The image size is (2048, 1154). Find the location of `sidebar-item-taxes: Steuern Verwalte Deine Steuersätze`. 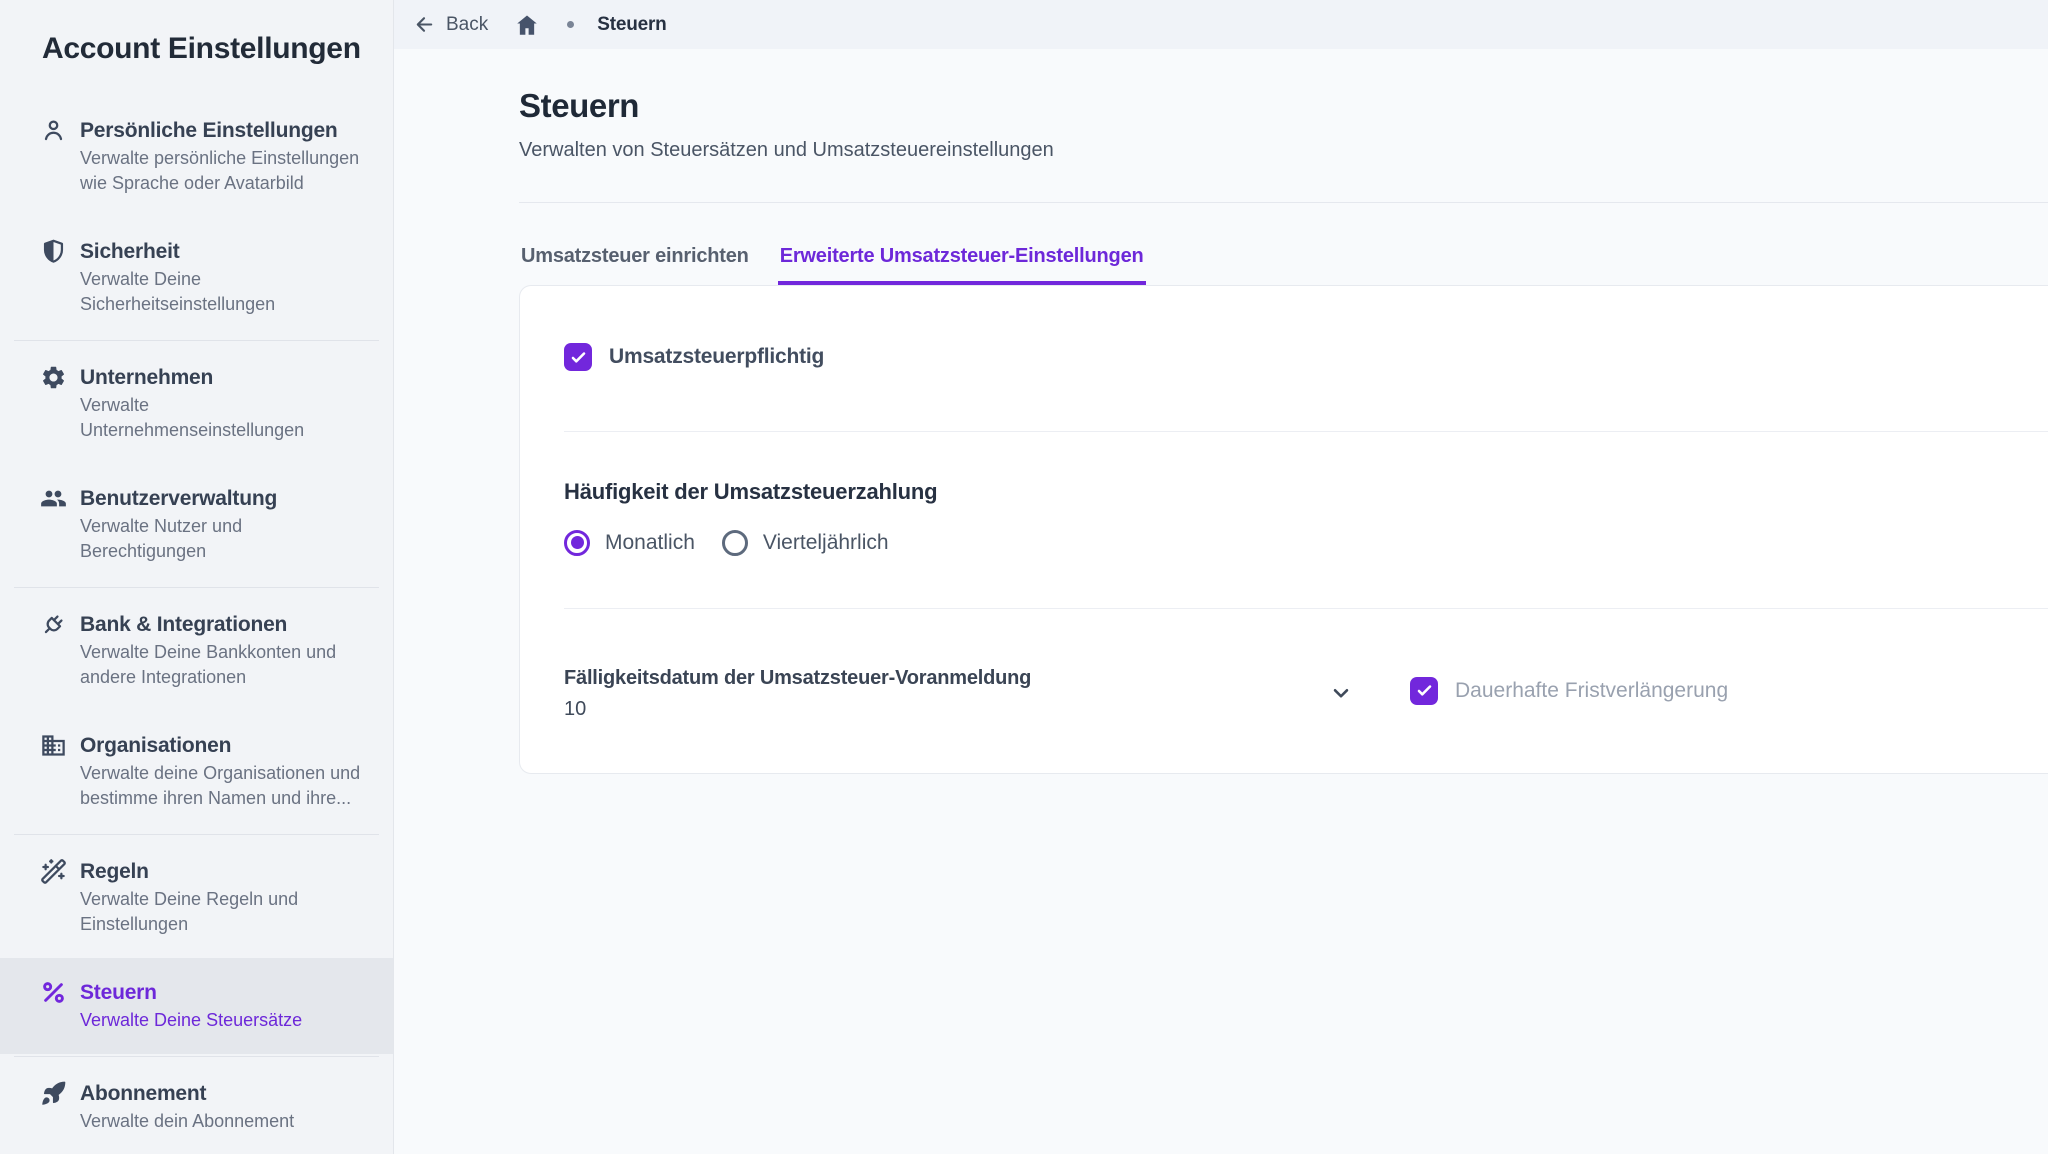

sidebar-item-taxes: Steuern Verwalte Deine Steuersätze is located at coordinates (196, 1006).